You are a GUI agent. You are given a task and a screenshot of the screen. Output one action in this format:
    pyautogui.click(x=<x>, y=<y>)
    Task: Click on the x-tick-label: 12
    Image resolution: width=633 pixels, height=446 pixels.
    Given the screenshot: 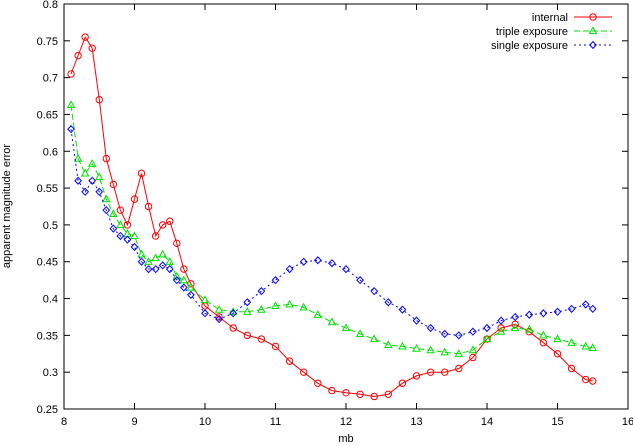 What is the action you would take?
    pyautogui.click(x=346, y=422)
    